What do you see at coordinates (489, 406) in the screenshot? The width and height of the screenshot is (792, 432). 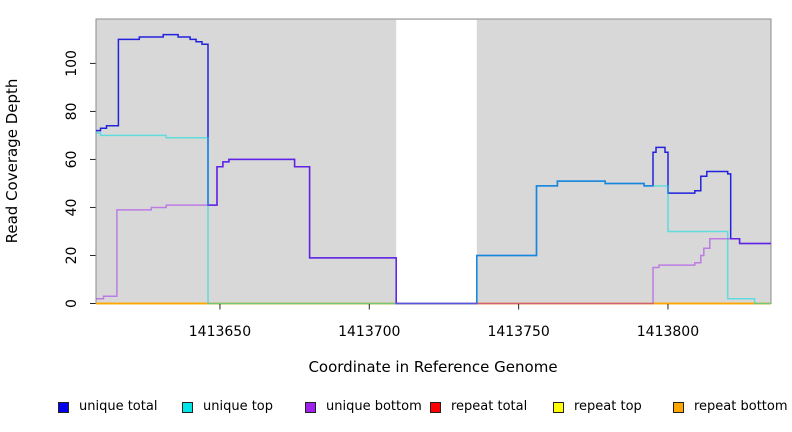 I see `legend-label: repeat total` at bounding box center [489, 406].